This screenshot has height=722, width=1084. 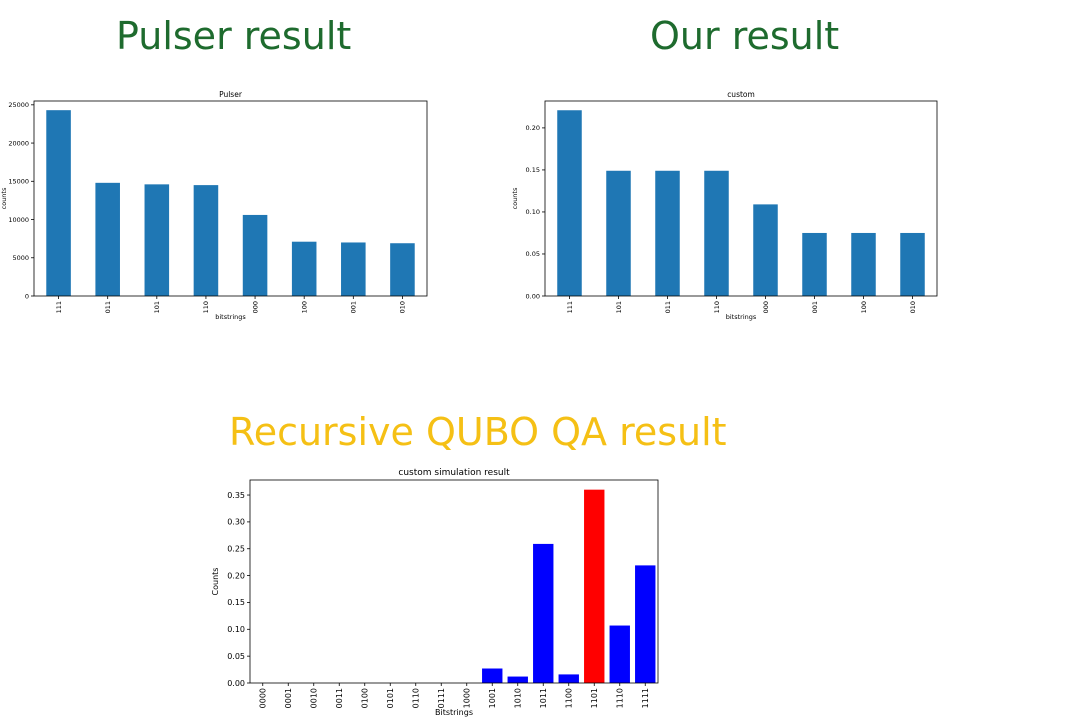 I want to click on x-tick-label: 1001, so click(x=492, y=698).